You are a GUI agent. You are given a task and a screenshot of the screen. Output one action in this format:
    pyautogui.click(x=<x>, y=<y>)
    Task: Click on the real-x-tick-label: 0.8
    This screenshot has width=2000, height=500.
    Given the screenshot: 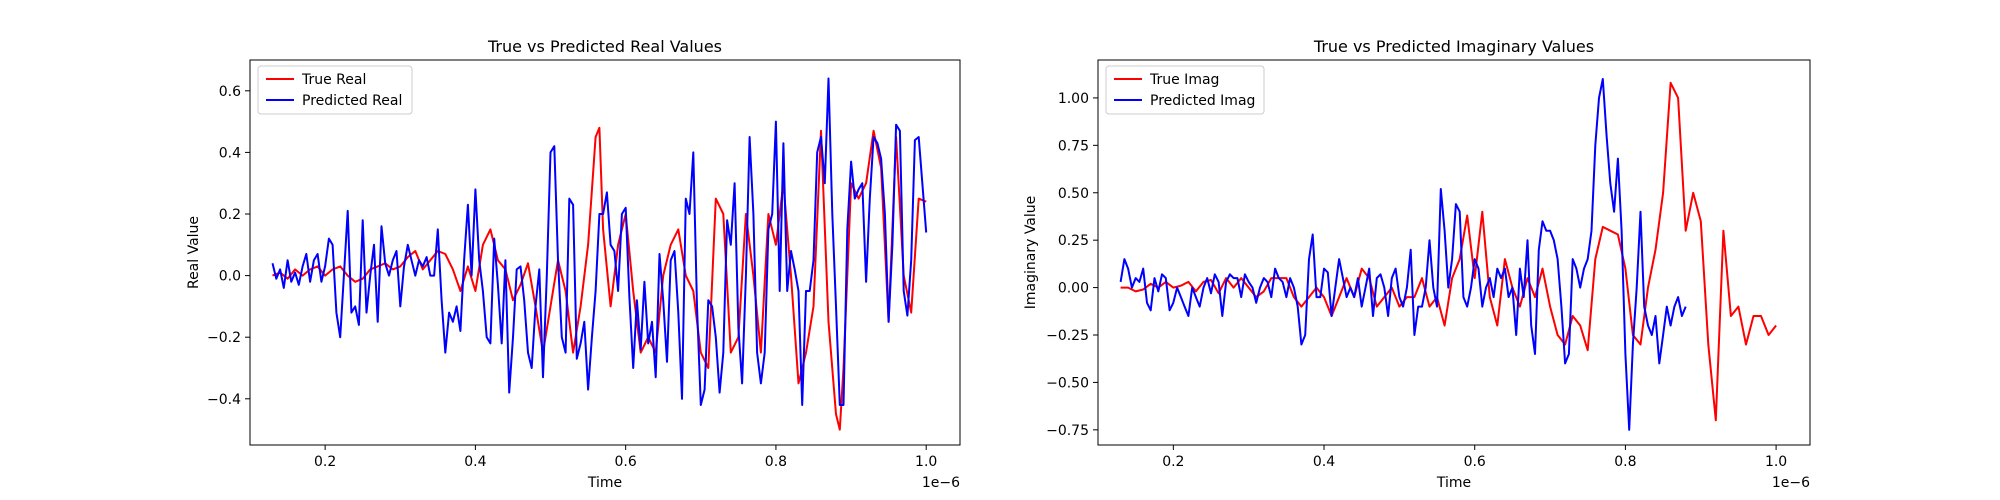 What is the action you would take?
    pyautogui.click(x=776, y=462)
    